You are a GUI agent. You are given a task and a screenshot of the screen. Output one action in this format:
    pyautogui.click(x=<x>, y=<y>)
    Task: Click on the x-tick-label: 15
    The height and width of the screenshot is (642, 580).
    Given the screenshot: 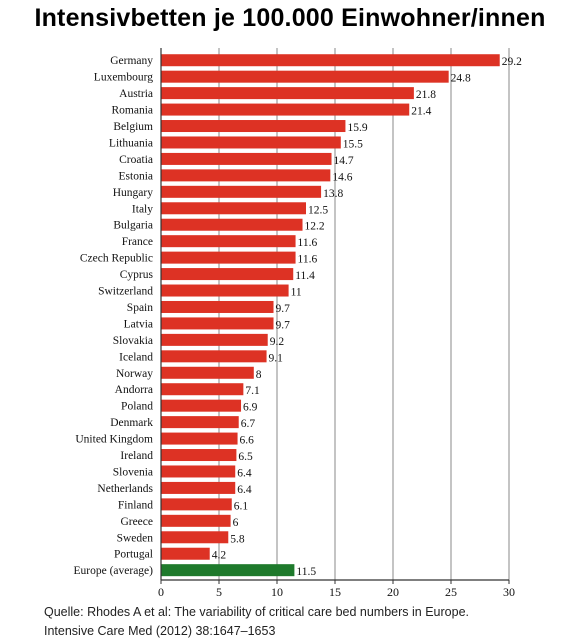 What is the action you would take?
    pyautogui.click(x=335, y=592)
    